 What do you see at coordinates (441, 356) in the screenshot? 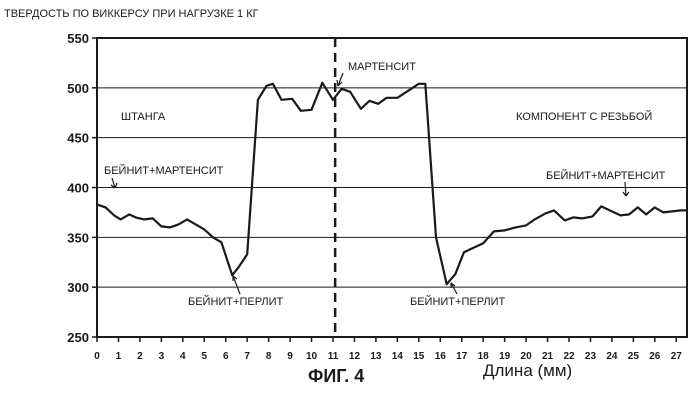
I see `x-tick-label: 16` at bounding box center [441, 356].